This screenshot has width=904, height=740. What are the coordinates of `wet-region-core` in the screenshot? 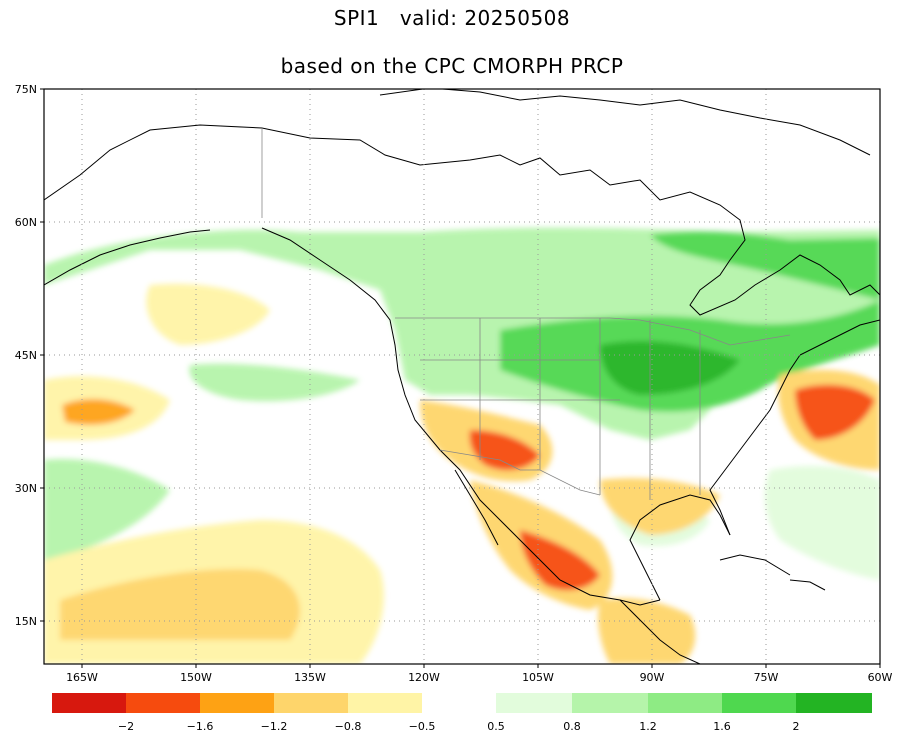 It's located at (670, 367).